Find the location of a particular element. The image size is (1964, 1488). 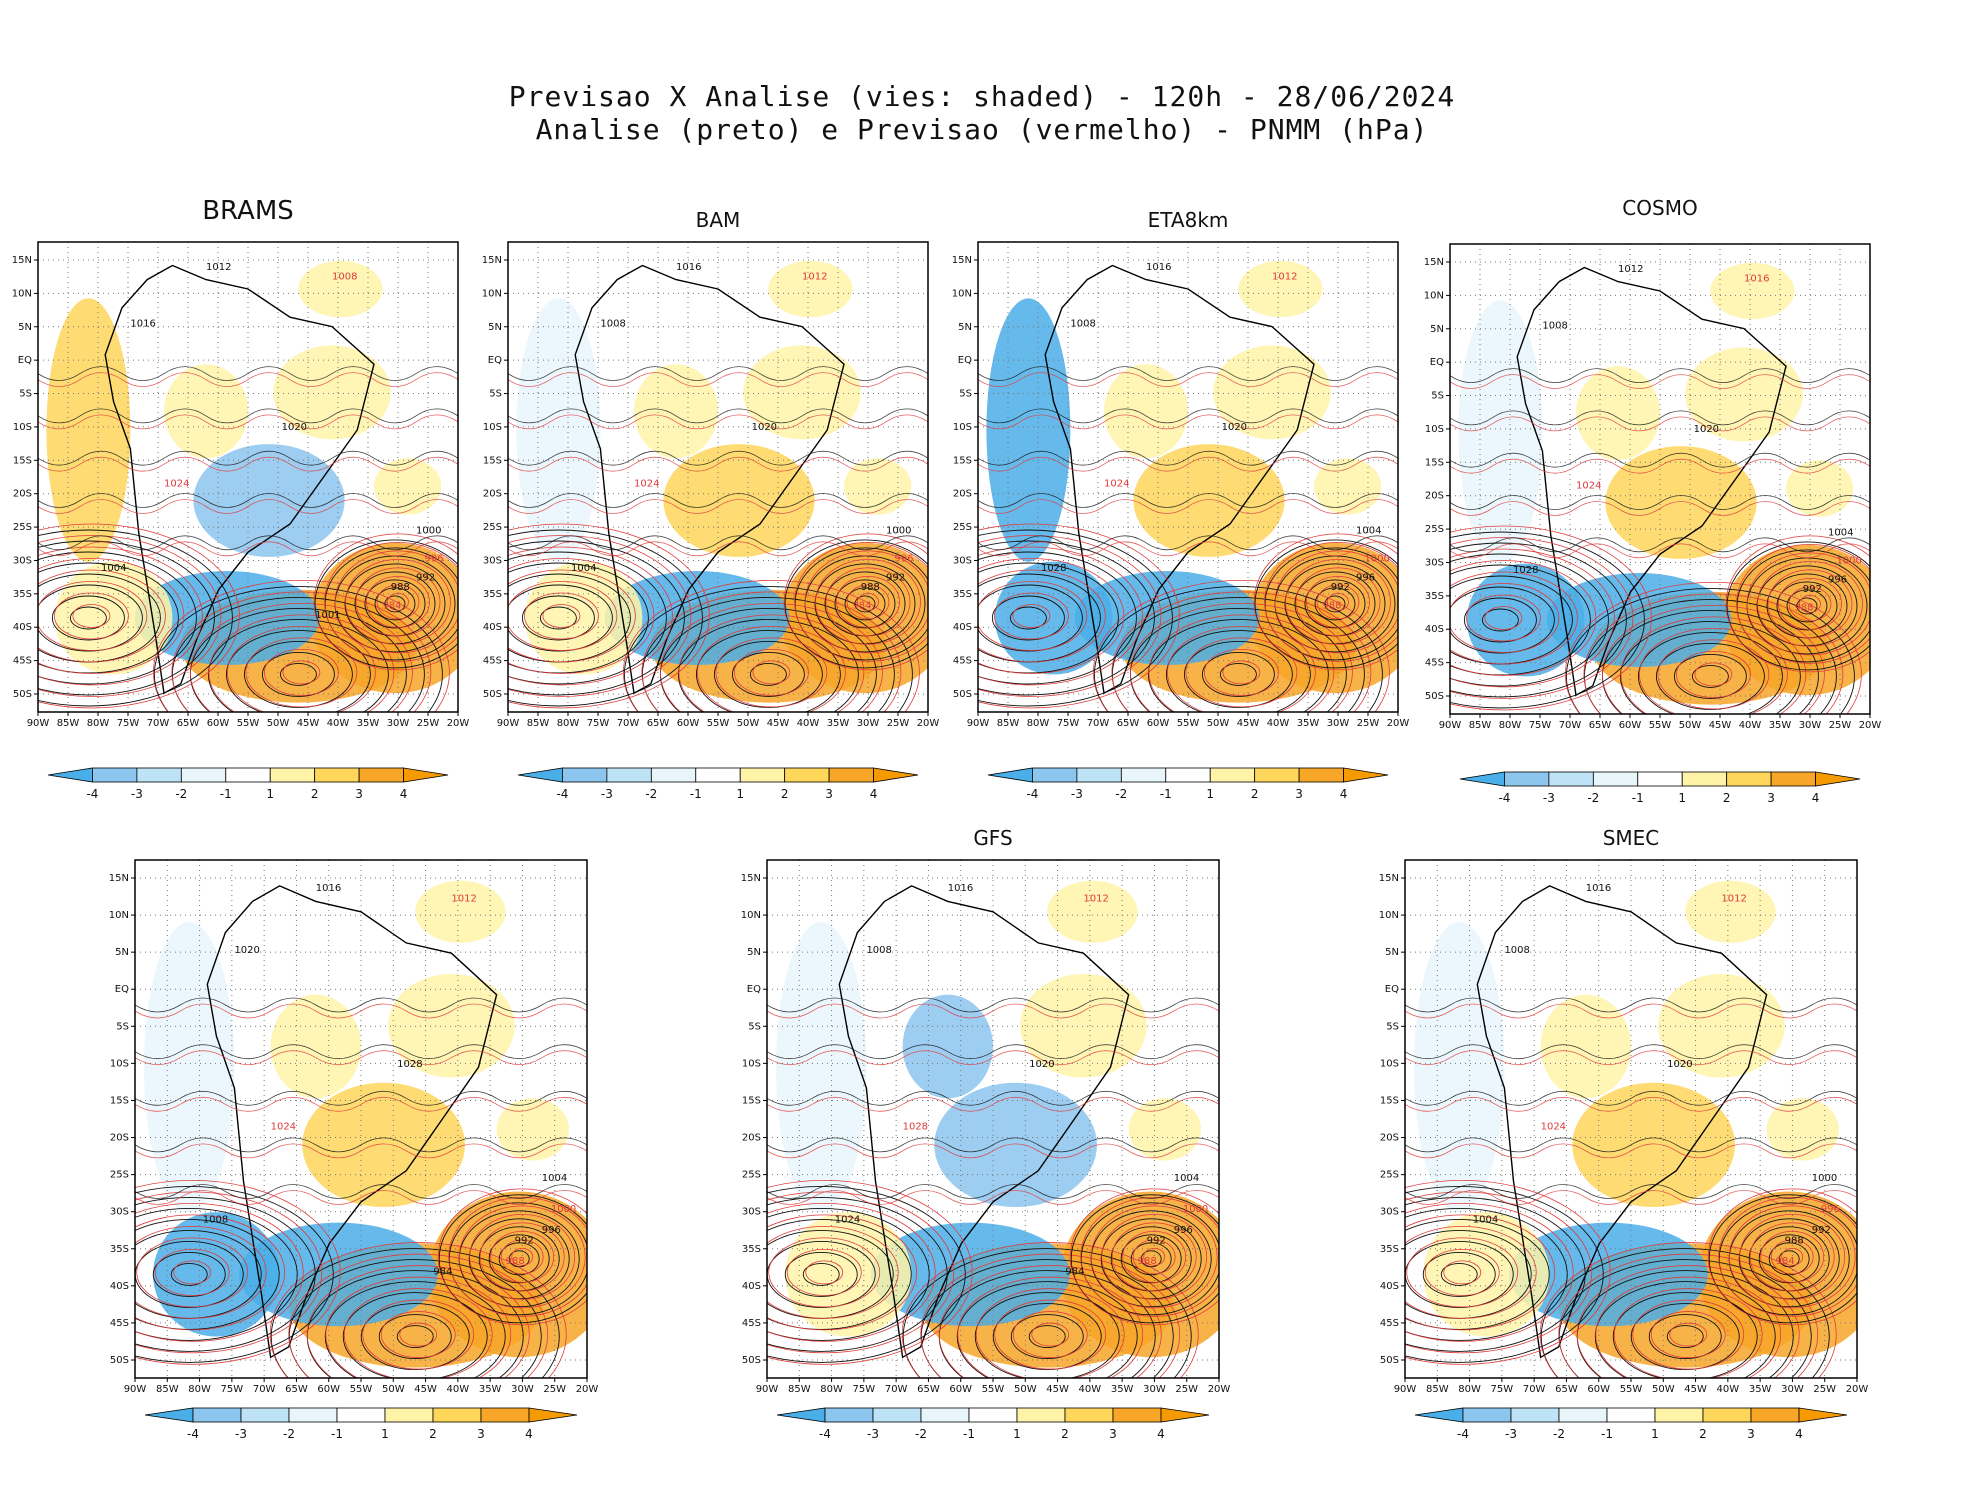

contour-label: 1028 is located at coordinates (409, 1064).